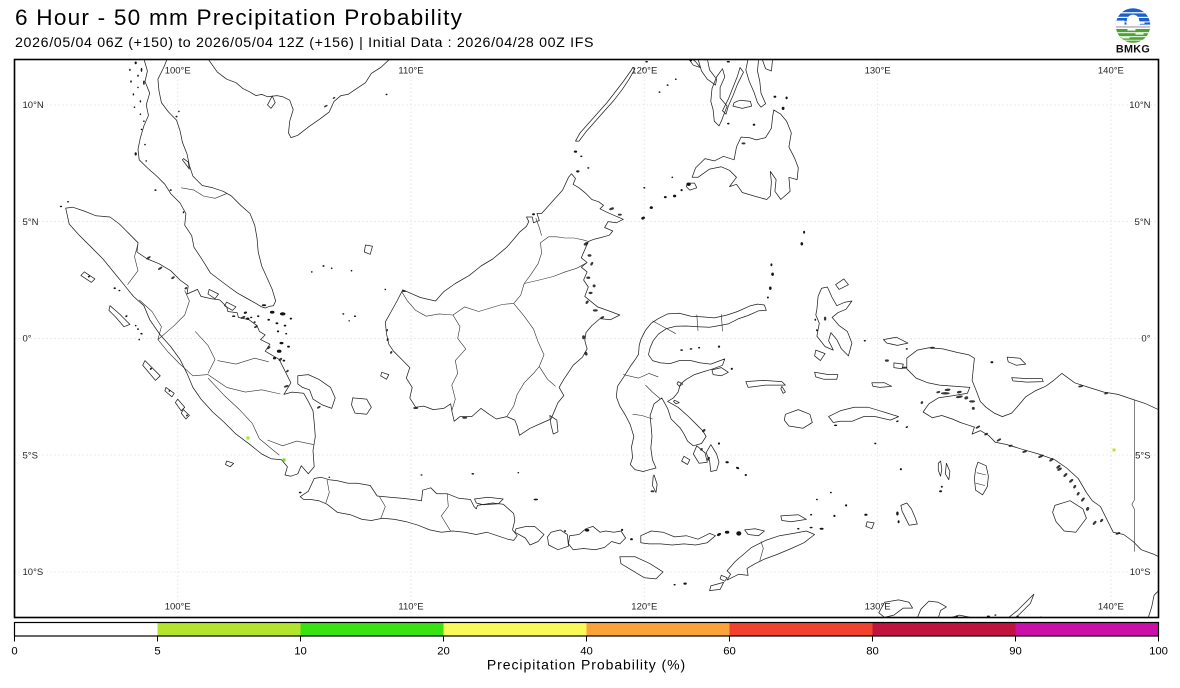 The width and height of the screenshot is (1180, 688). What do you see at coordinates (443, 652) in the screenshot?
I see `svg-text: 20` at bounding box center [443, 652].